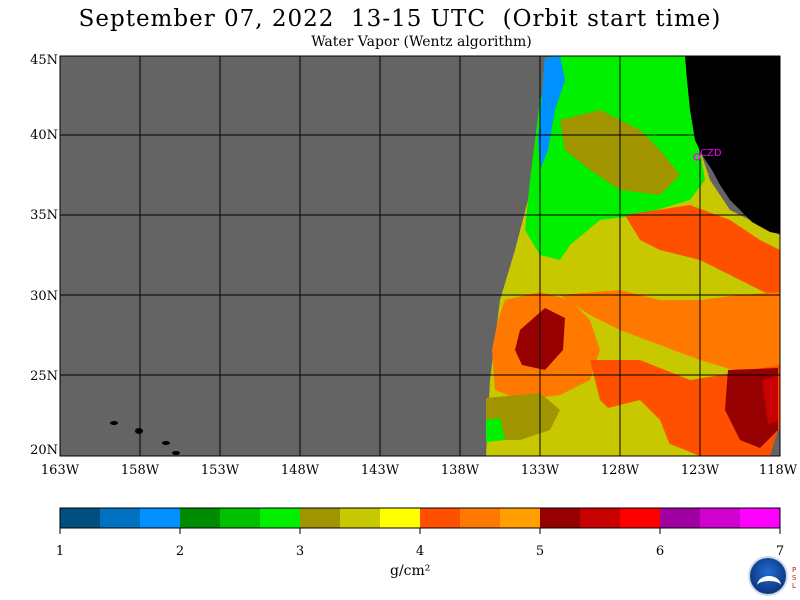  Describe the element at coordinates (380, 470) in the screenshot. I see `lon-label: 143W` at that location.